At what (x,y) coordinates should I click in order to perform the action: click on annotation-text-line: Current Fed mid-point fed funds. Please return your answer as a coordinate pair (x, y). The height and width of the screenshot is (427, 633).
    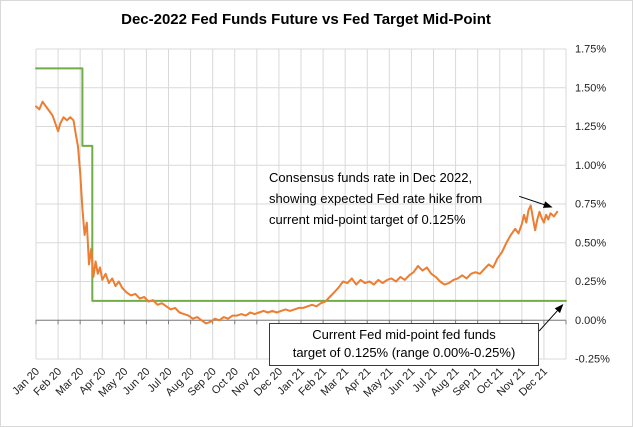
    Looking at the image, I should click on (404, 334).